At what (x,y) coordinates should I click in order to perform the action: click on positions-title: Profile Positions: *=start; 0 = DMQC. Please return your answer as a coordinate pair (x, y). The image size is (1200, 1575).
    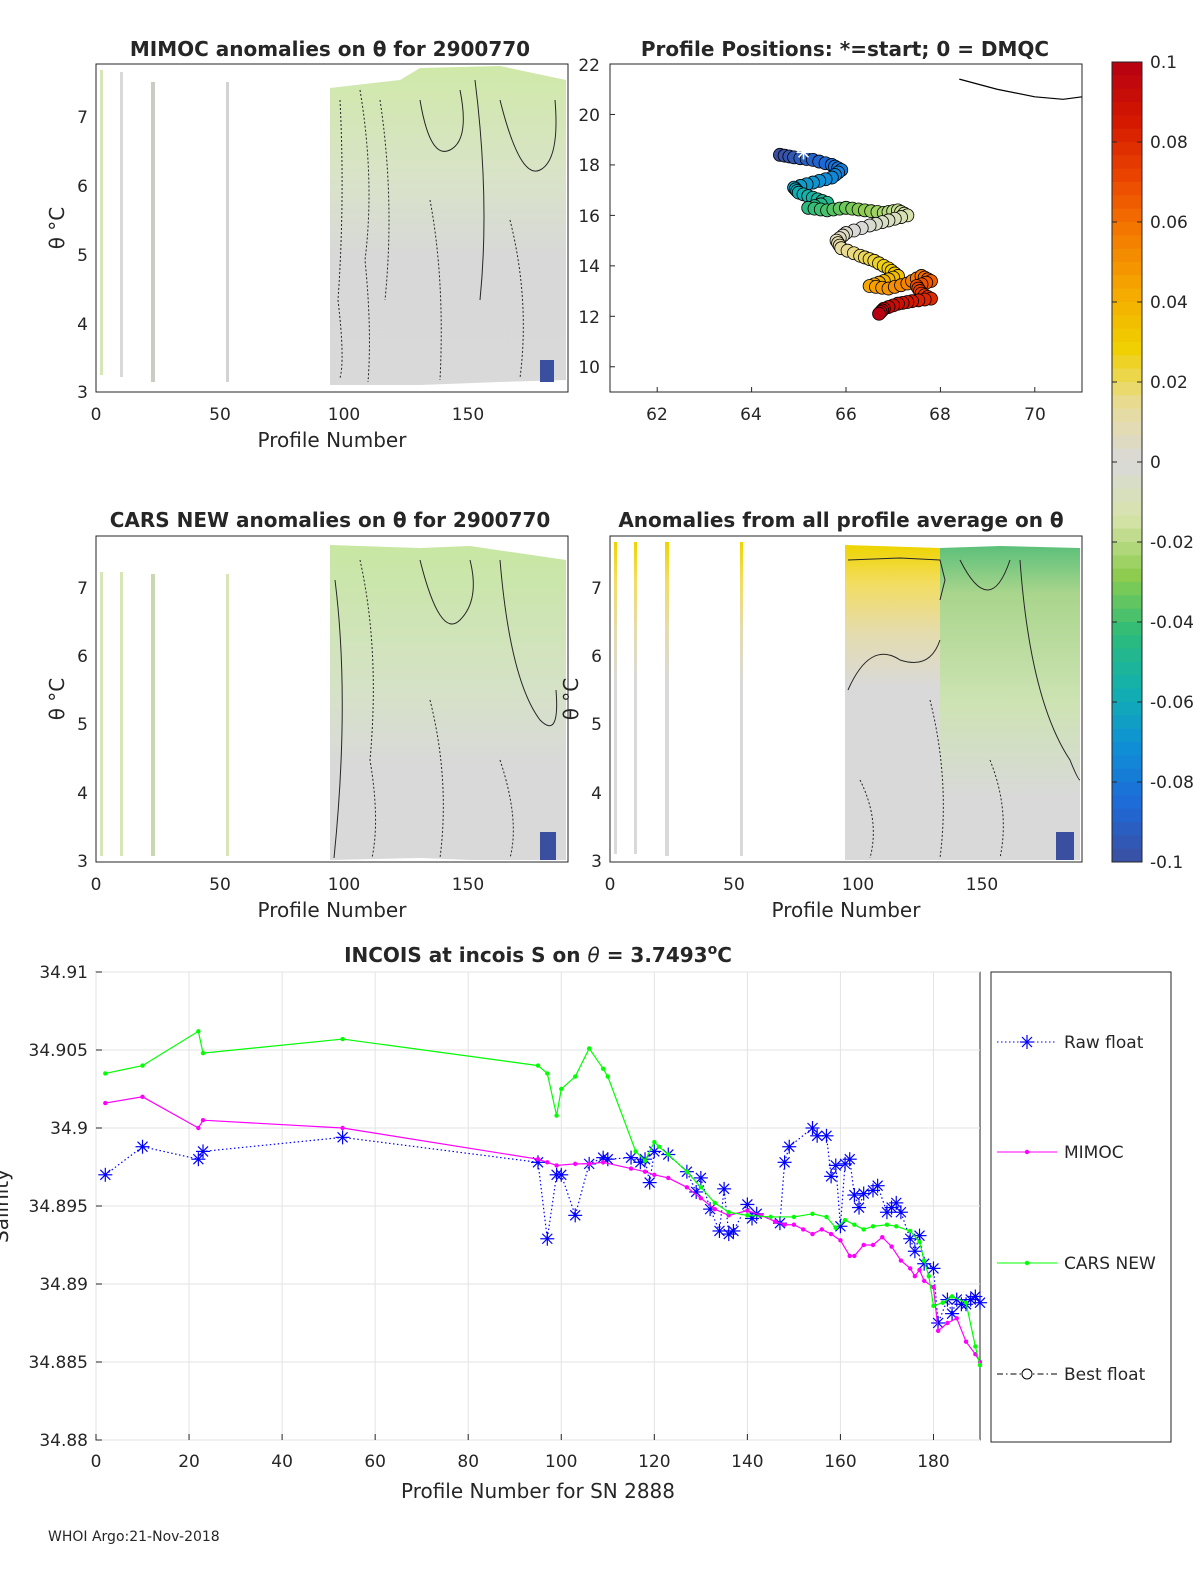
    Looking at the image, I should click on (845, 49).